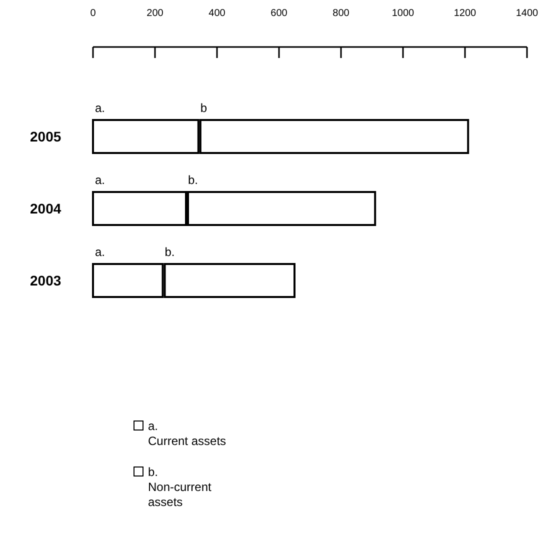  What do you see at coordinates (46, 136) in the screenshot?
I see `y-tick-label: 2005` at bounding box center [46, 136].